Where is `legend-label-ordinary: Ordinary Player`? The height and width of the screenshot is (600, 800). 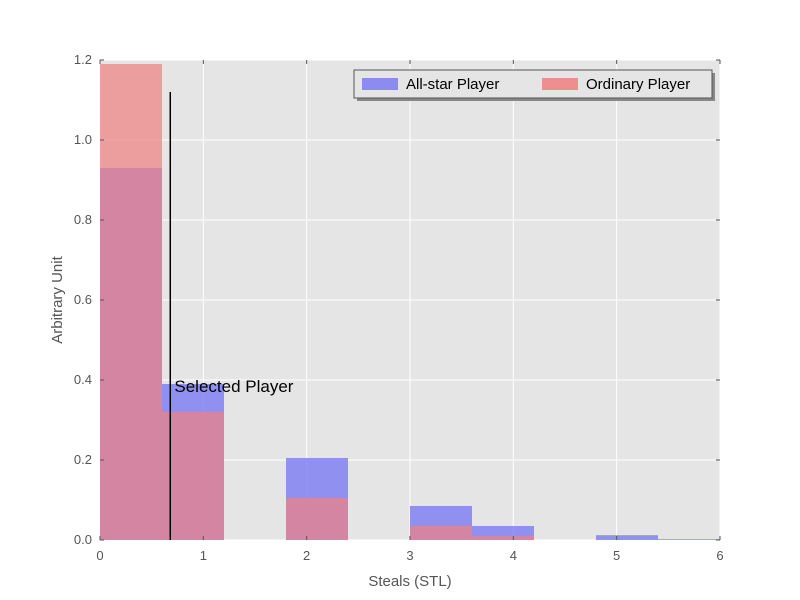
legend-label-ordinary: Ordinary Player is located at coordinates (638, 84).